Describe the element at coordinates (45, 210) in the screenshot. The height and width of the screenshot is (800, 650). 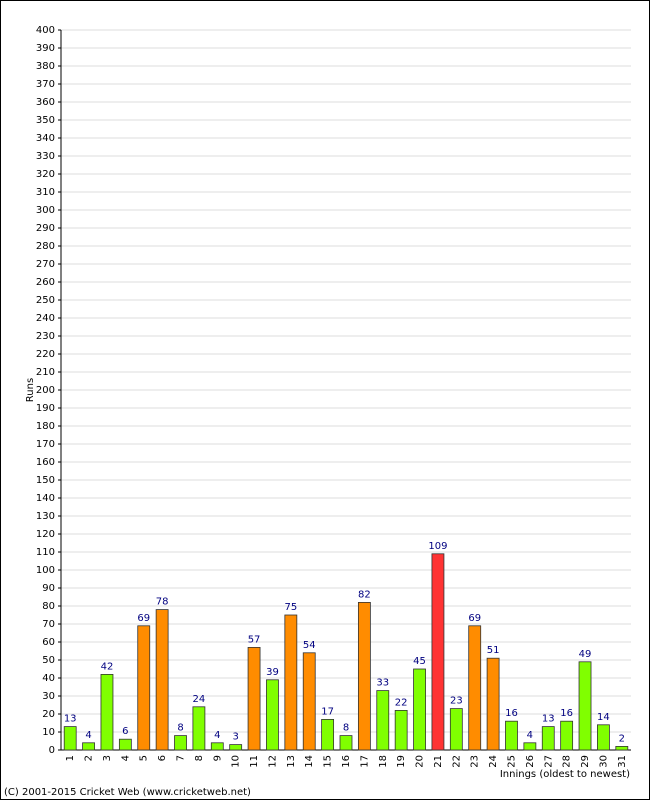
I see `y-tick-label: 300` at that location.